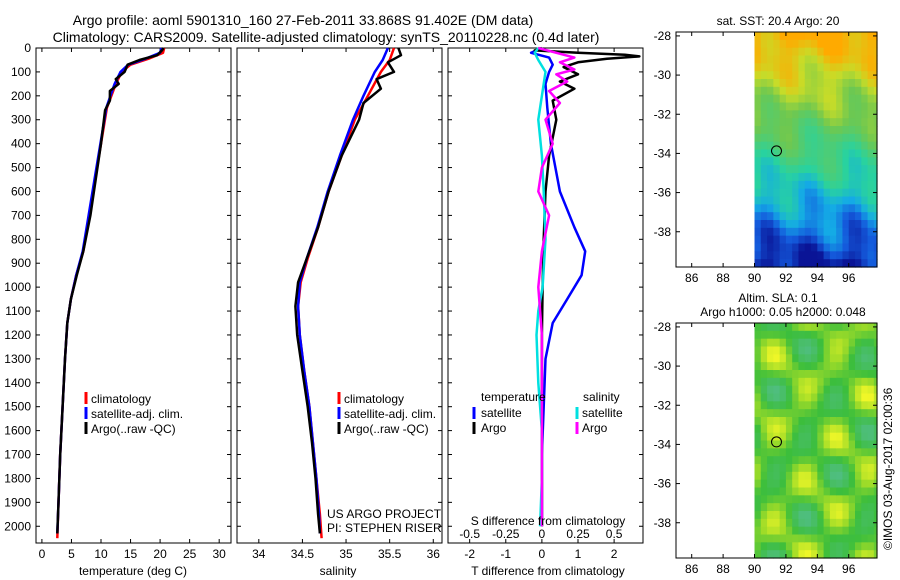 This screenshot has width=900, height=580. I want to click on difference-legend-t-satellite: satellite, so click(501, 413).